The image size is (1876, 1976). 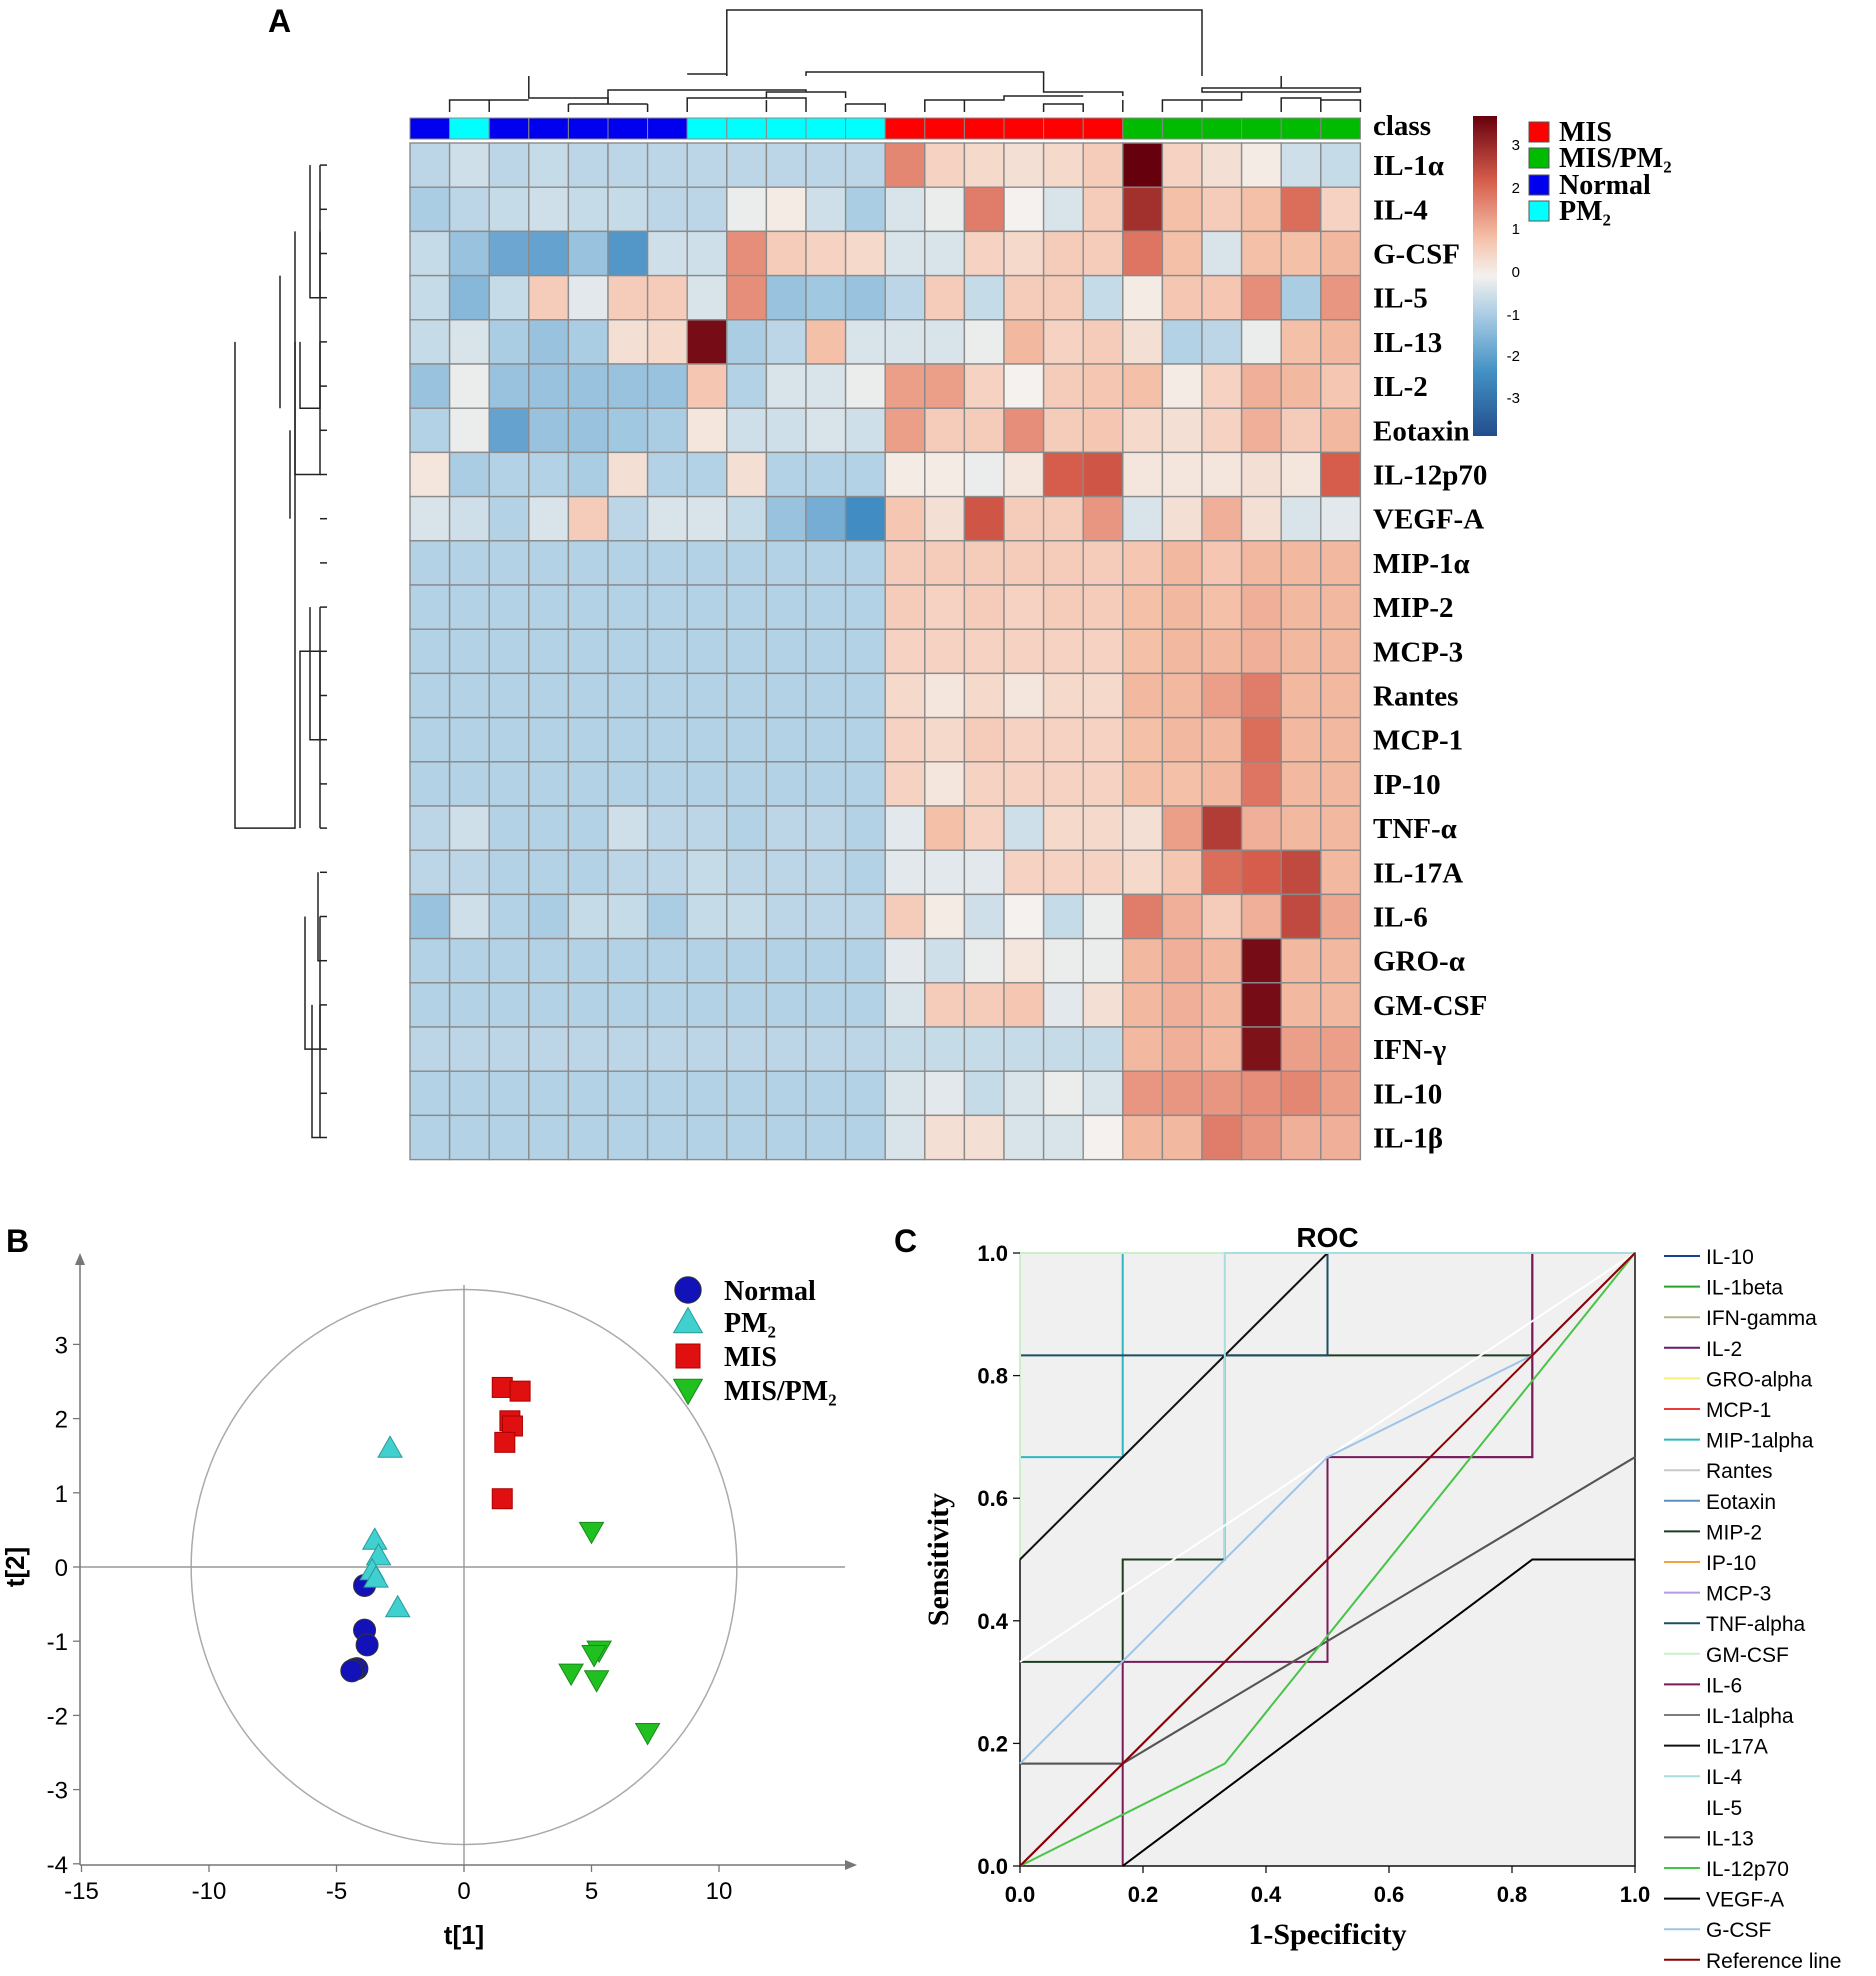 What do you see at coordinates (1516, 272) in the screenshot?
I see `colorbar-tick: 0` at bounding box center [1516, 272].